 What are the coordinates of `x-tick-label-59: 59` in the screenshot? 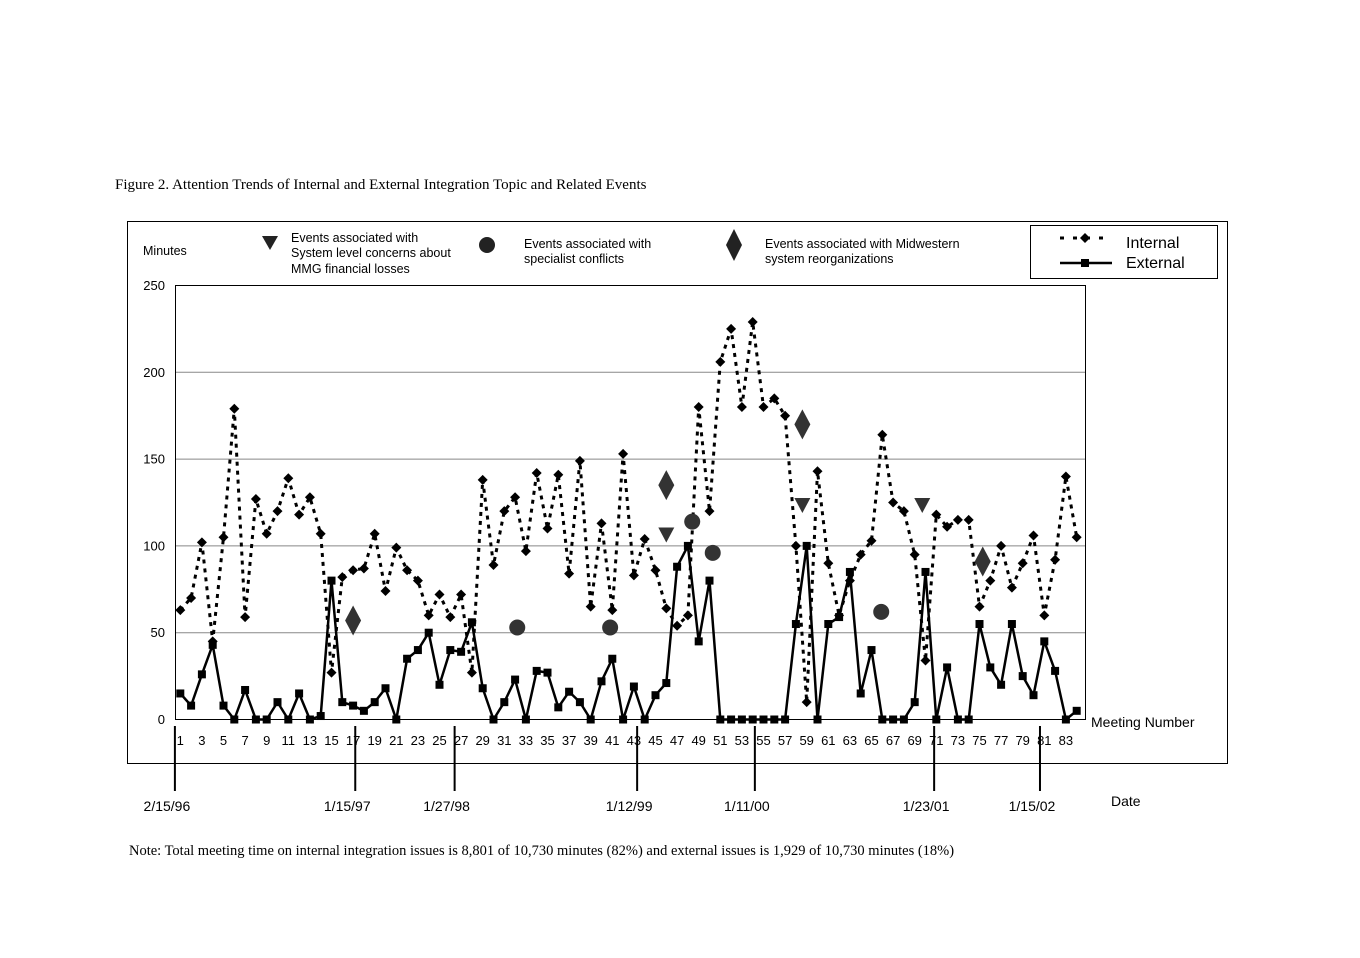 It's located at (806, 740).